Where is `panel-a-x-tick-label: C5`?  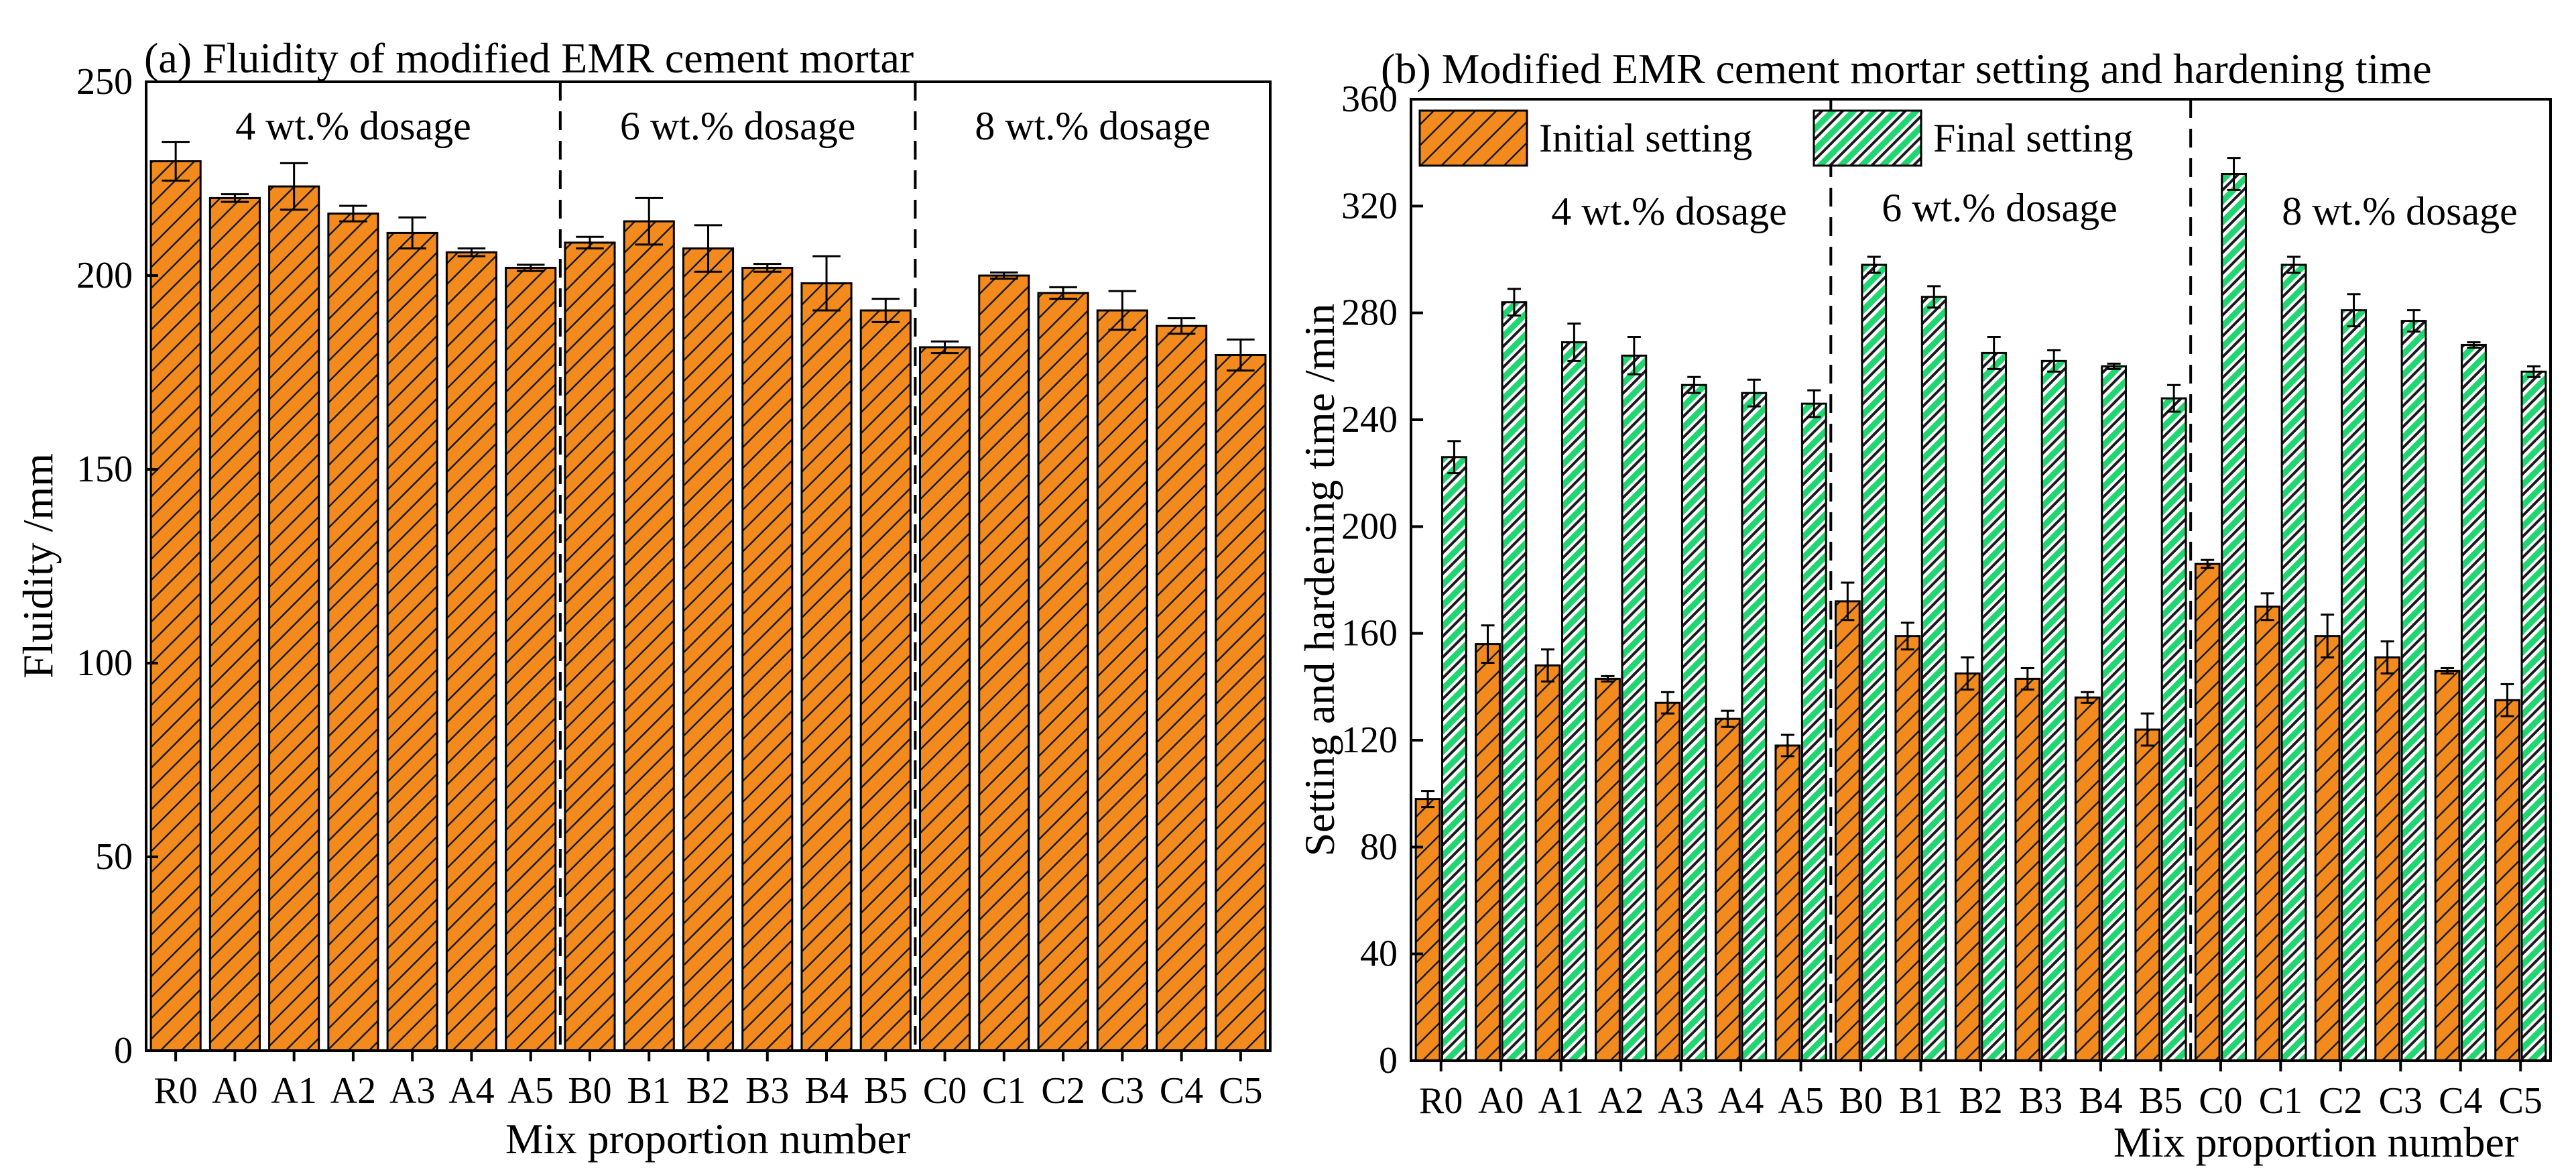 panel-a-x-tick-label: C5 is located at coordinates (1240, 1091).